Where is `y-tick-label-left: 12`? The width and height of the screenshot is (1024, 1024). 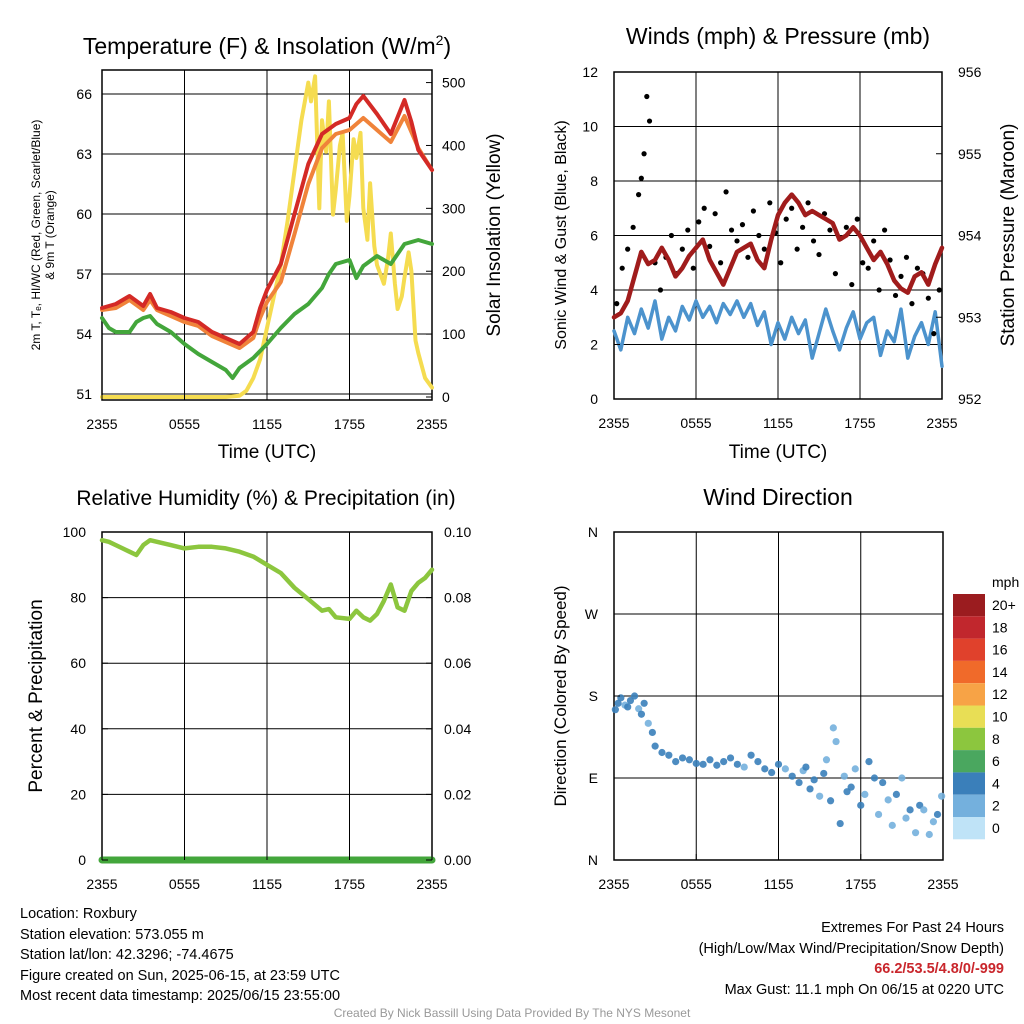 y-tick-label-left: 12 is located at coordinates (590, 72).